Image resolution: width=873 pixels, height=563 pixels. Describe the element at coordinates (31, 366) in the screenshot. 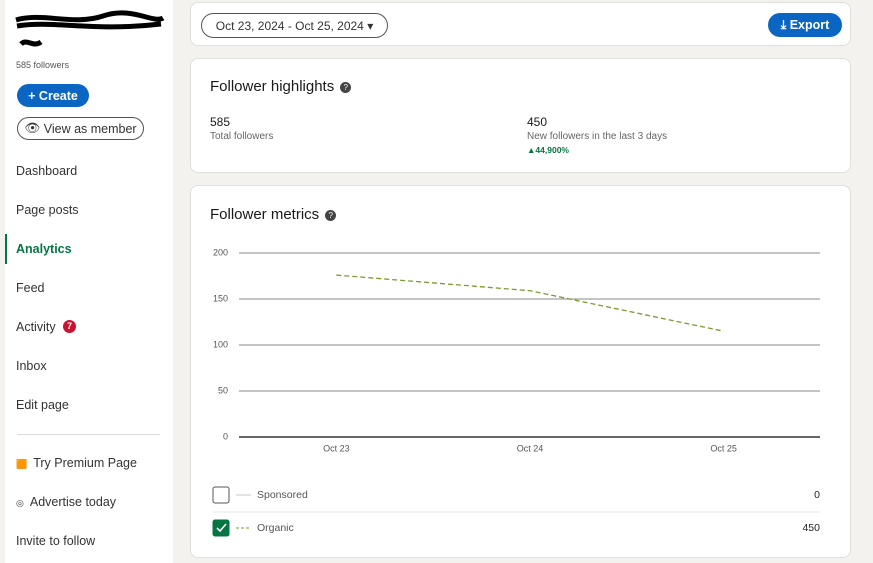

I see `nav-label: Inbox` at that location.